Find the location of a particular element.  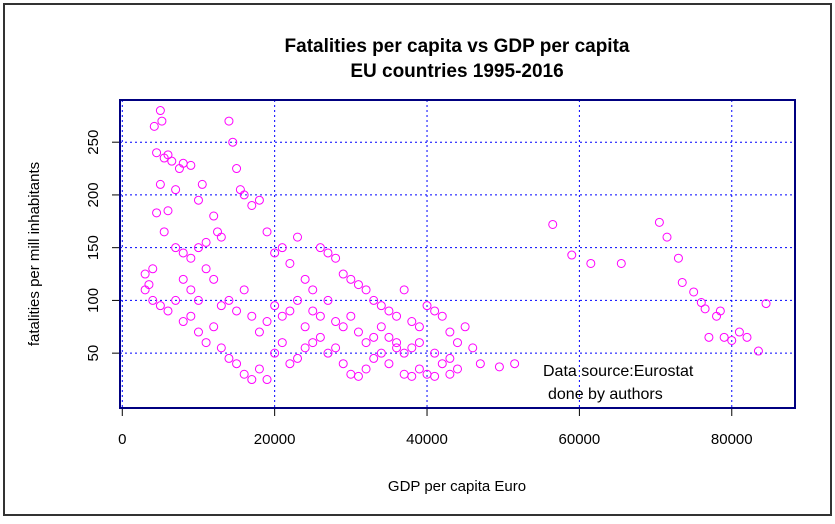

y-tick-label: 150 is located at coordinates (93, 247).